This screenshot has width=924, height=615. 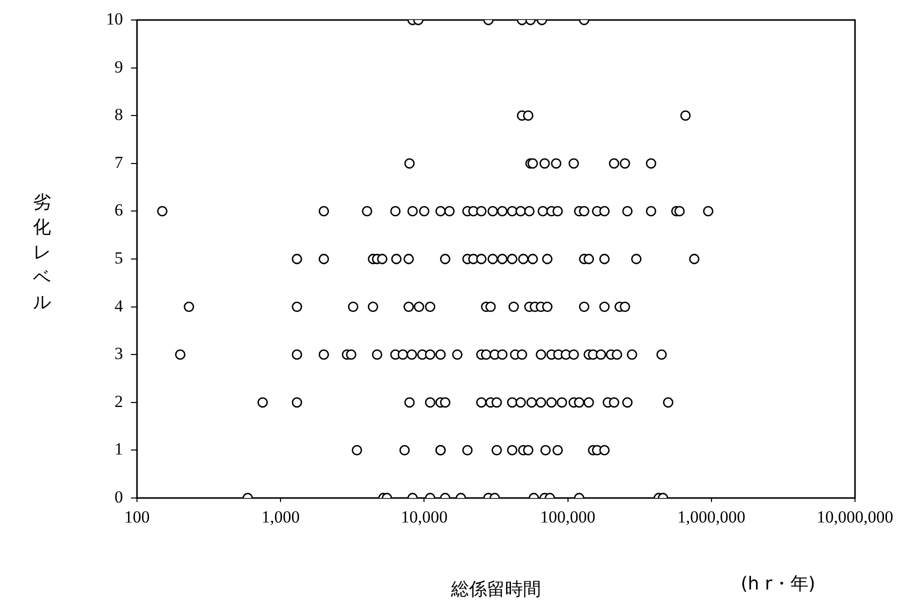 What do you see at coordinates (711, 517) in the screenshot?
I see `x-tick-label: 1,000,000` at bounding box center [711, 517].